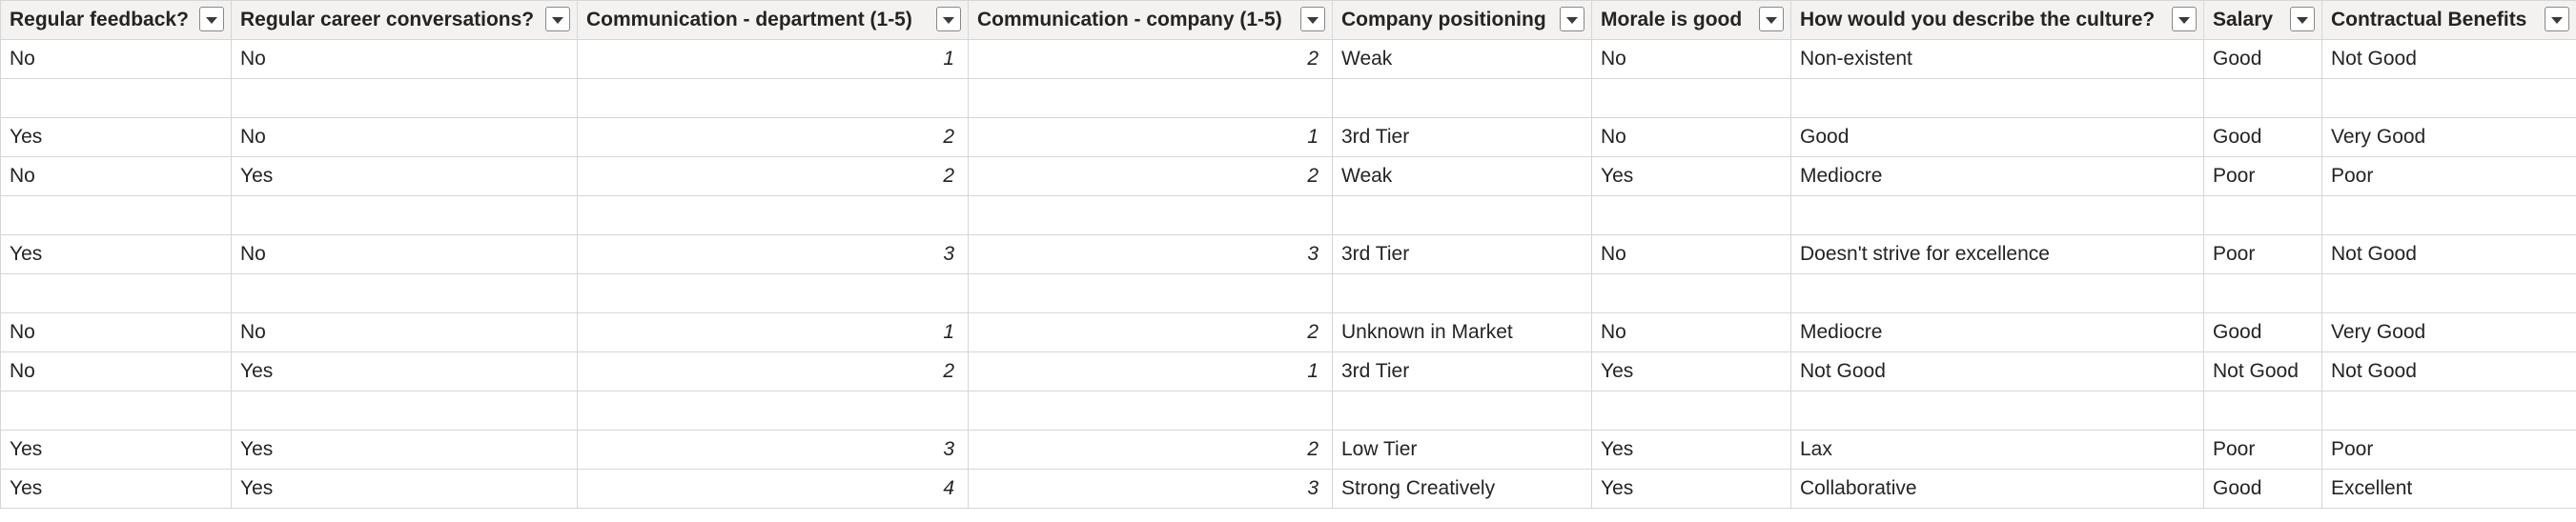  What do you see at coordinates (1997, 332) in the screenshot?
I see `table-cell-culture: Mediocre` at bounding box center [1997, 332].